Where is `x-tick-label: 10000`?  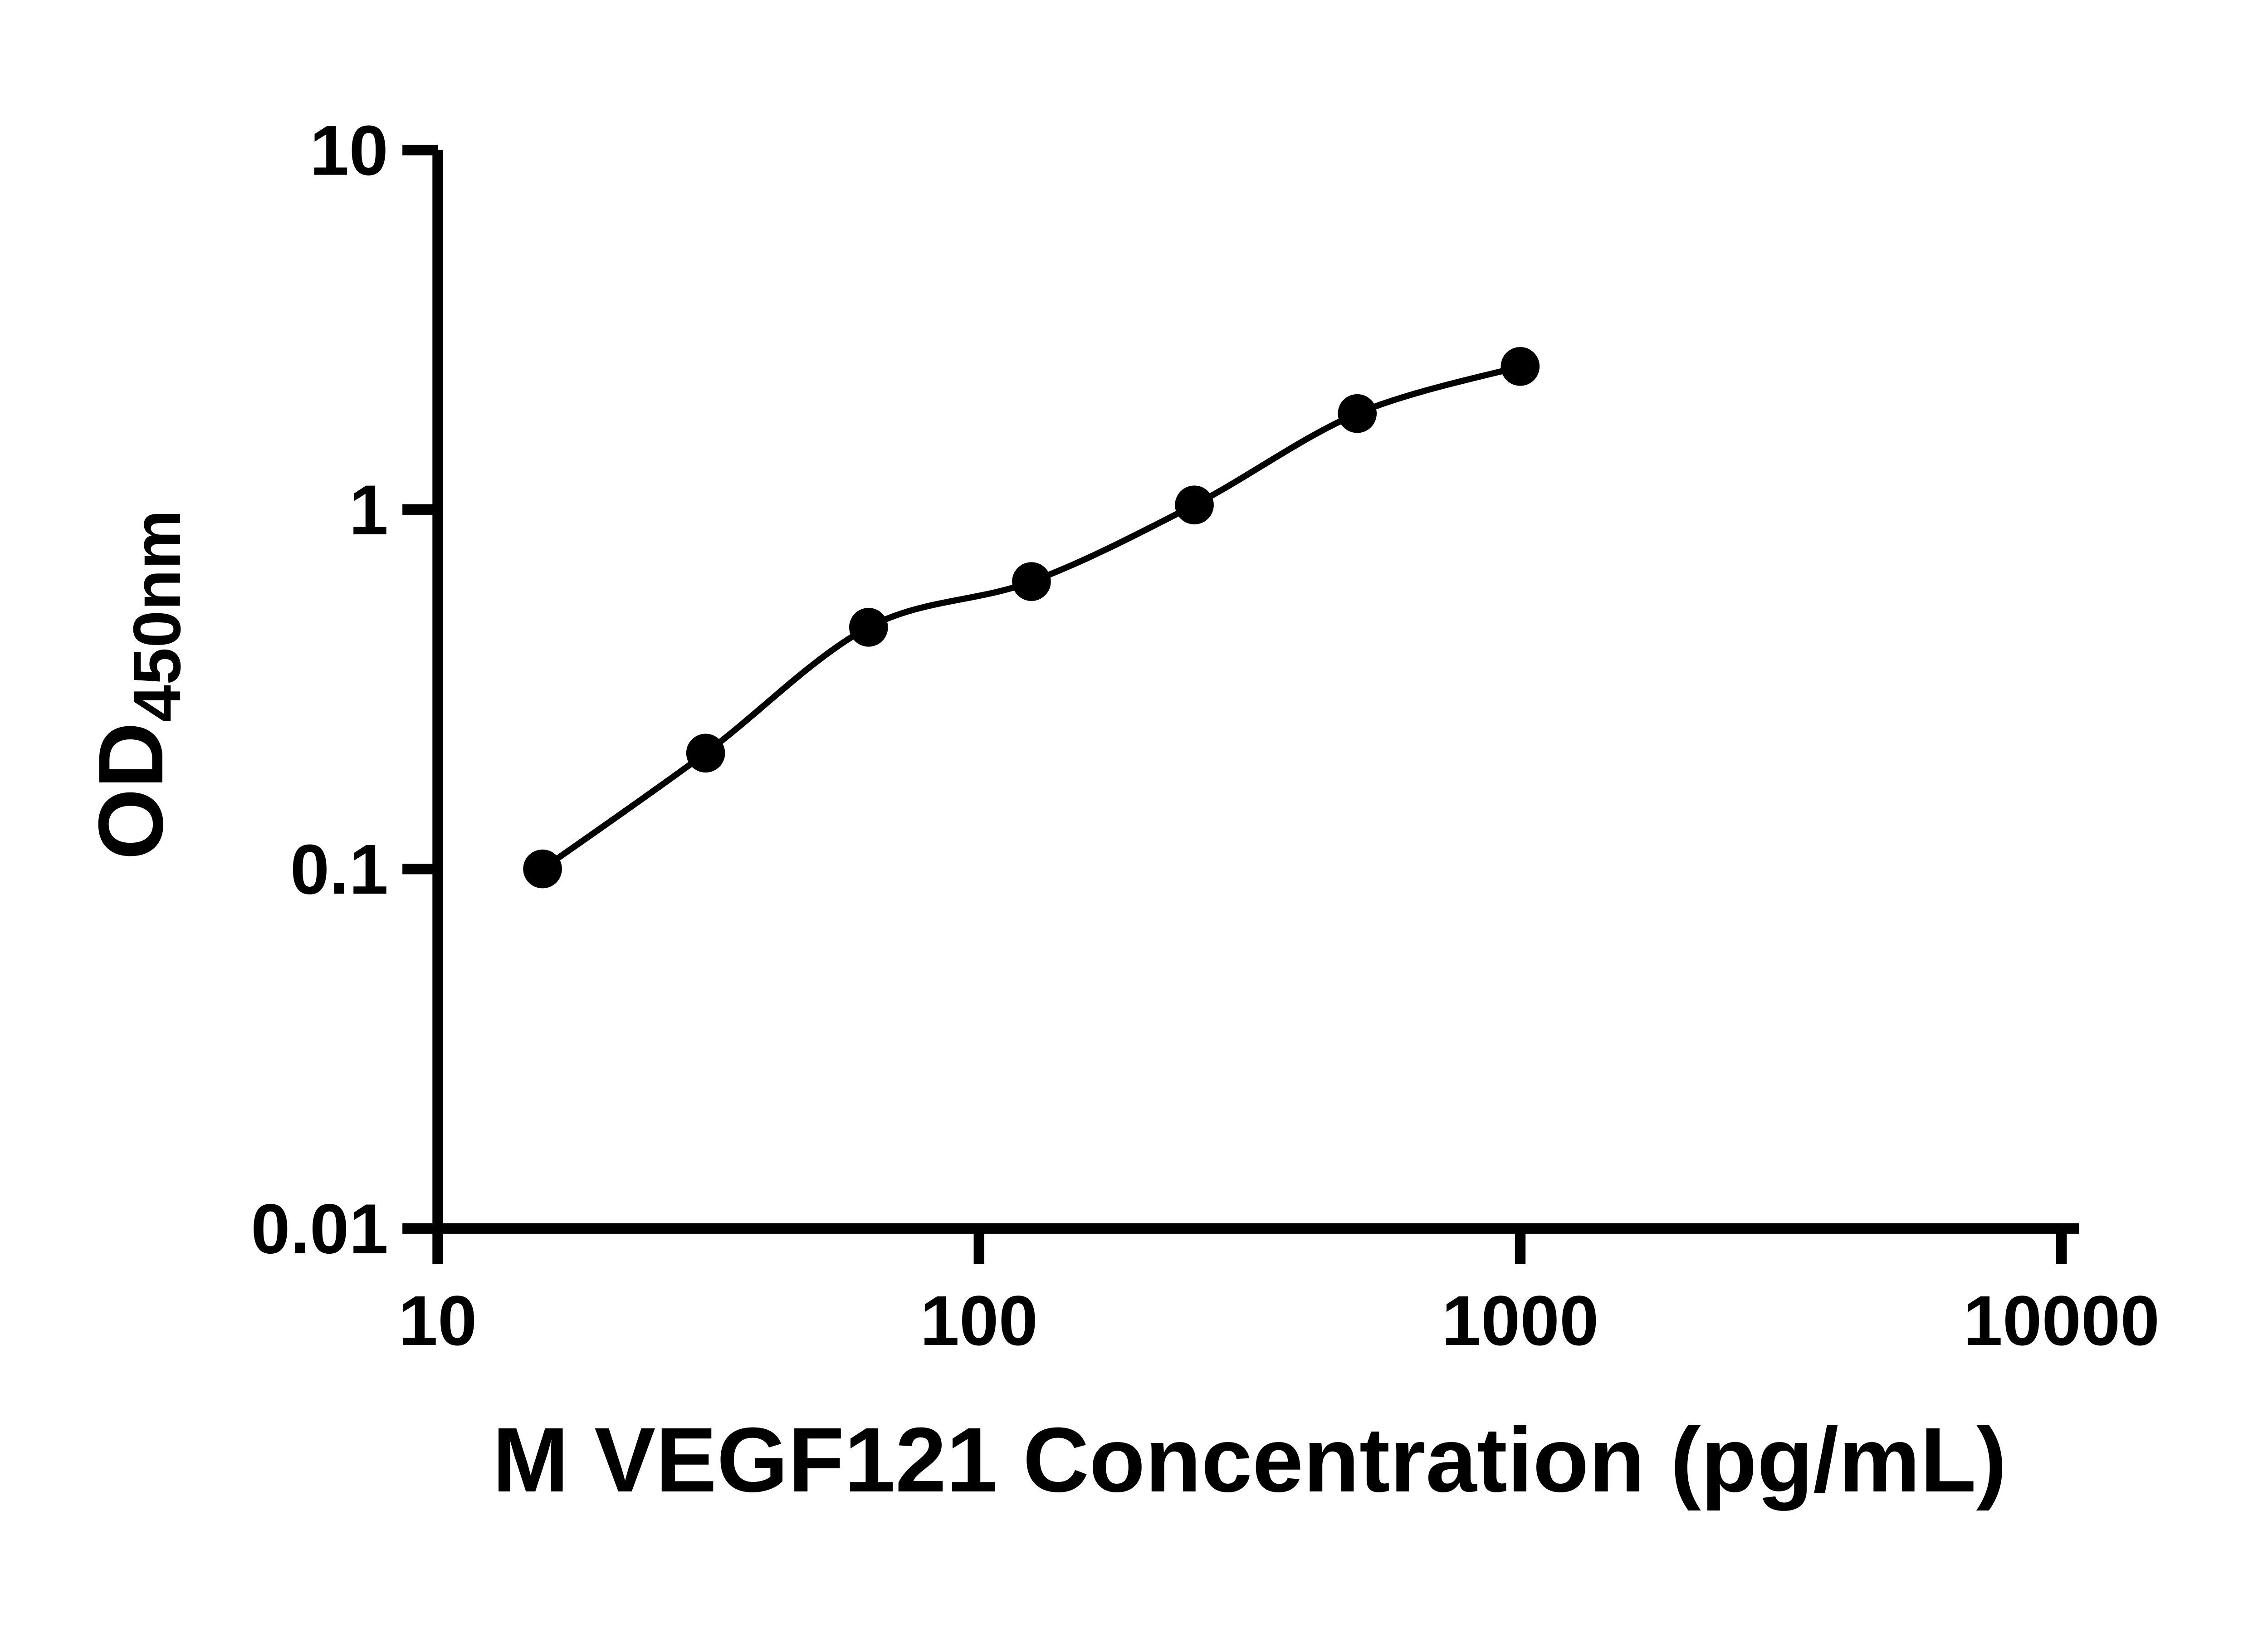
x-tick-label: 10000 is located at coordinates (2061, 1320).